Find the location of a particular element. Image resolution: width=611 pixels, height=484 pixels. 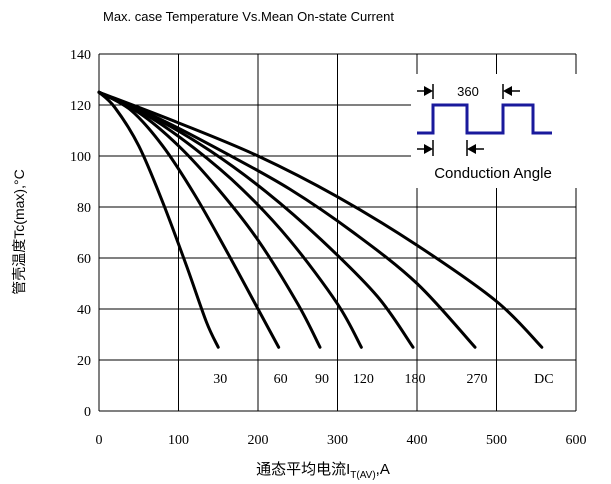

x-tick-label-3: 300 is located at coordinates (337, 440).